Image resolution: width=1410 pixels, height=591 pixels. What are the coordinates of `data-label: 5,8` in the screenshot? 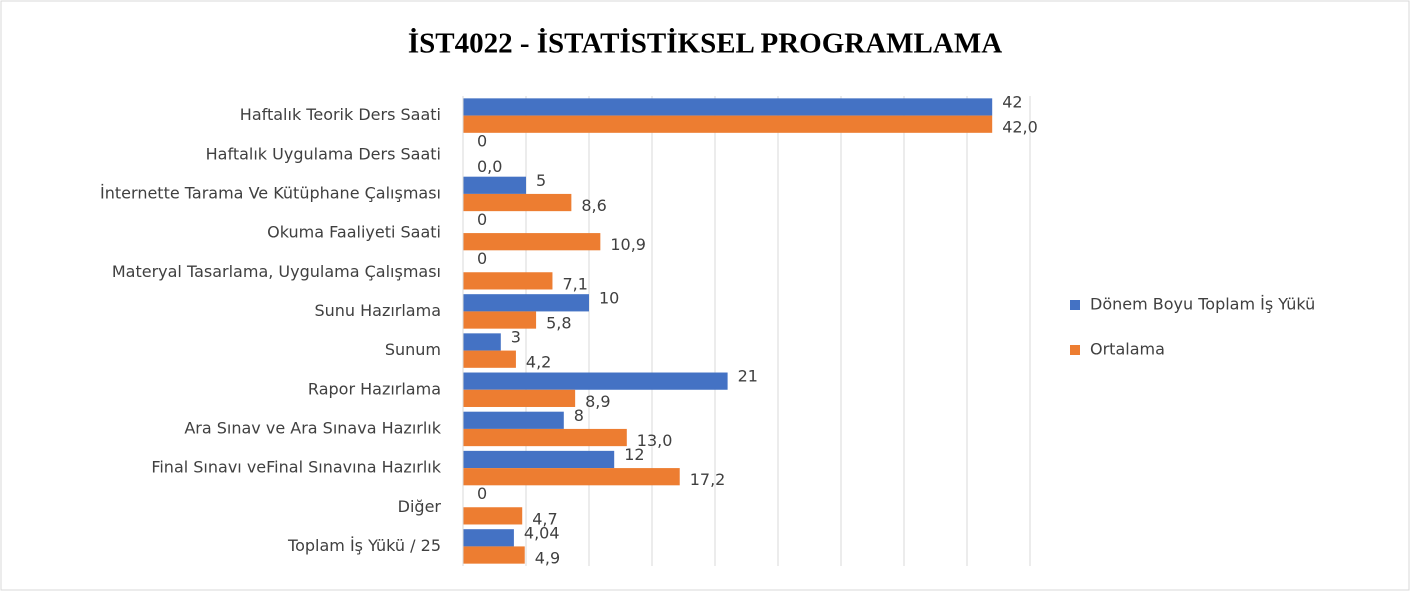 It's located at (558, 323).